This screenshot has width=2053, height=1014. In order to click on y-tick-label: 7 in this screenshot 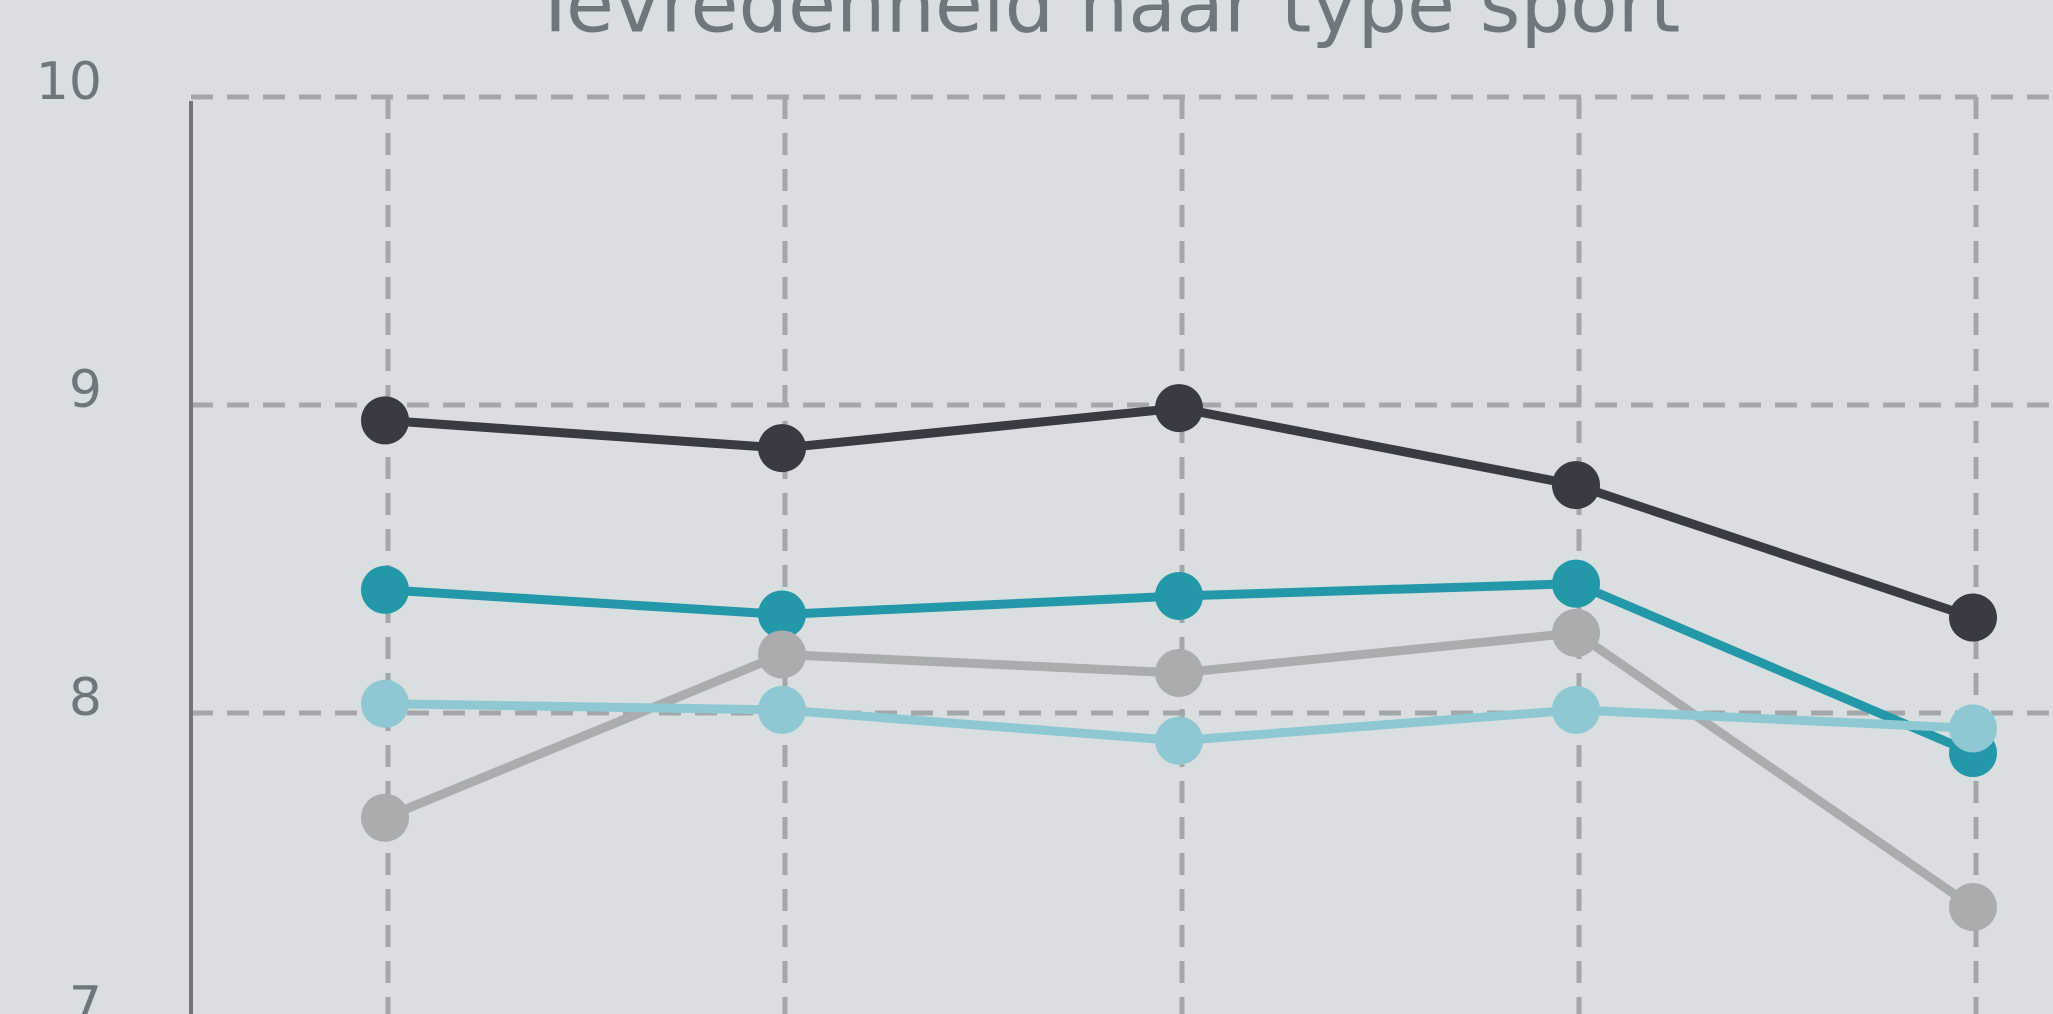, I will do `click(85, 995)`.